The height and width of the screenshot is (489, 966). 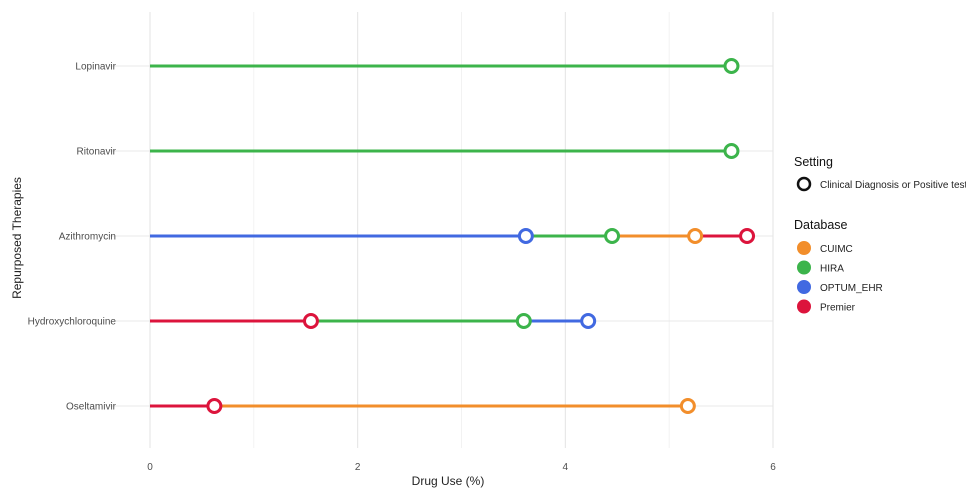 What do you see at coordinates (851, 288) in the screenshot?
I see `legend-label-optum-ehr: OPTUM_EHR` at bounding box center [851, 288].